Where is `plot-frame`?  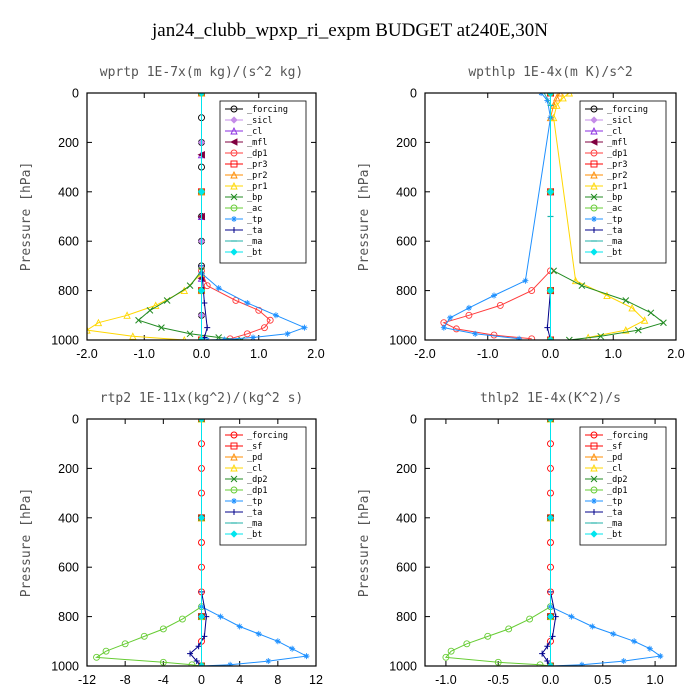
plot-frame is located at coordinates (550, 542).